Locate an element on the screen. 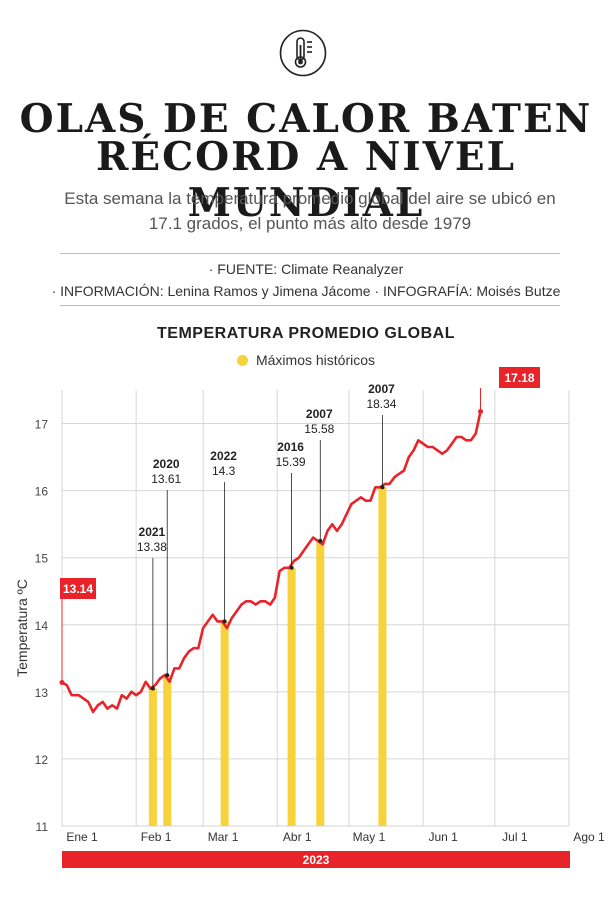 The width and height of the screenshot is (612, 901). record-year-label: 2020 is located at coordinates (166, 464).